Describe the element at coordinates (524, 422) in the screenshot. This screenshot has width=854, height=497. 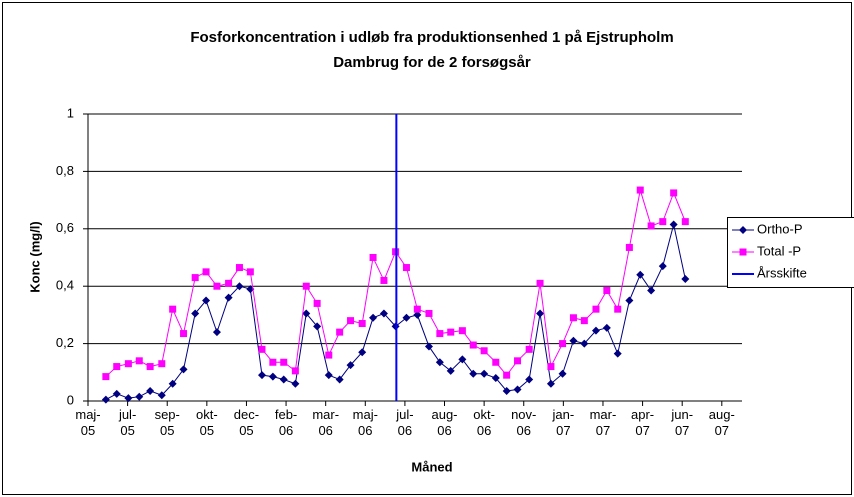
I see `x-tick-label: nov- 06` at that location.